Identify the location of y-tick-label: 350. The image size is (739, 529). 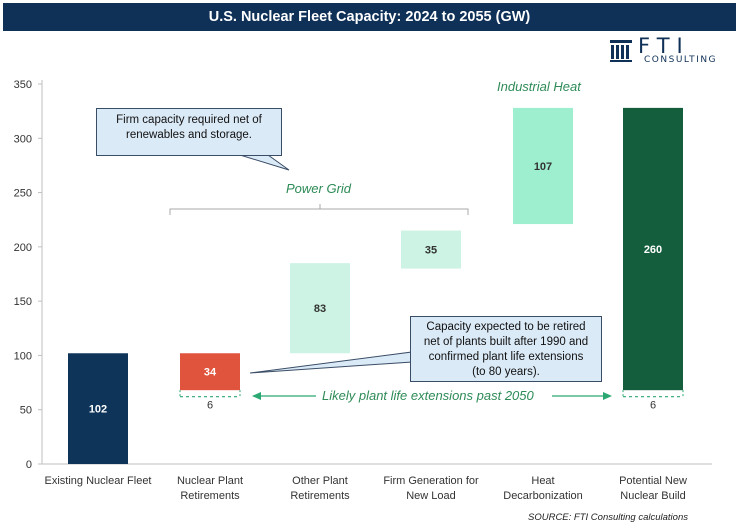
(23, 85).